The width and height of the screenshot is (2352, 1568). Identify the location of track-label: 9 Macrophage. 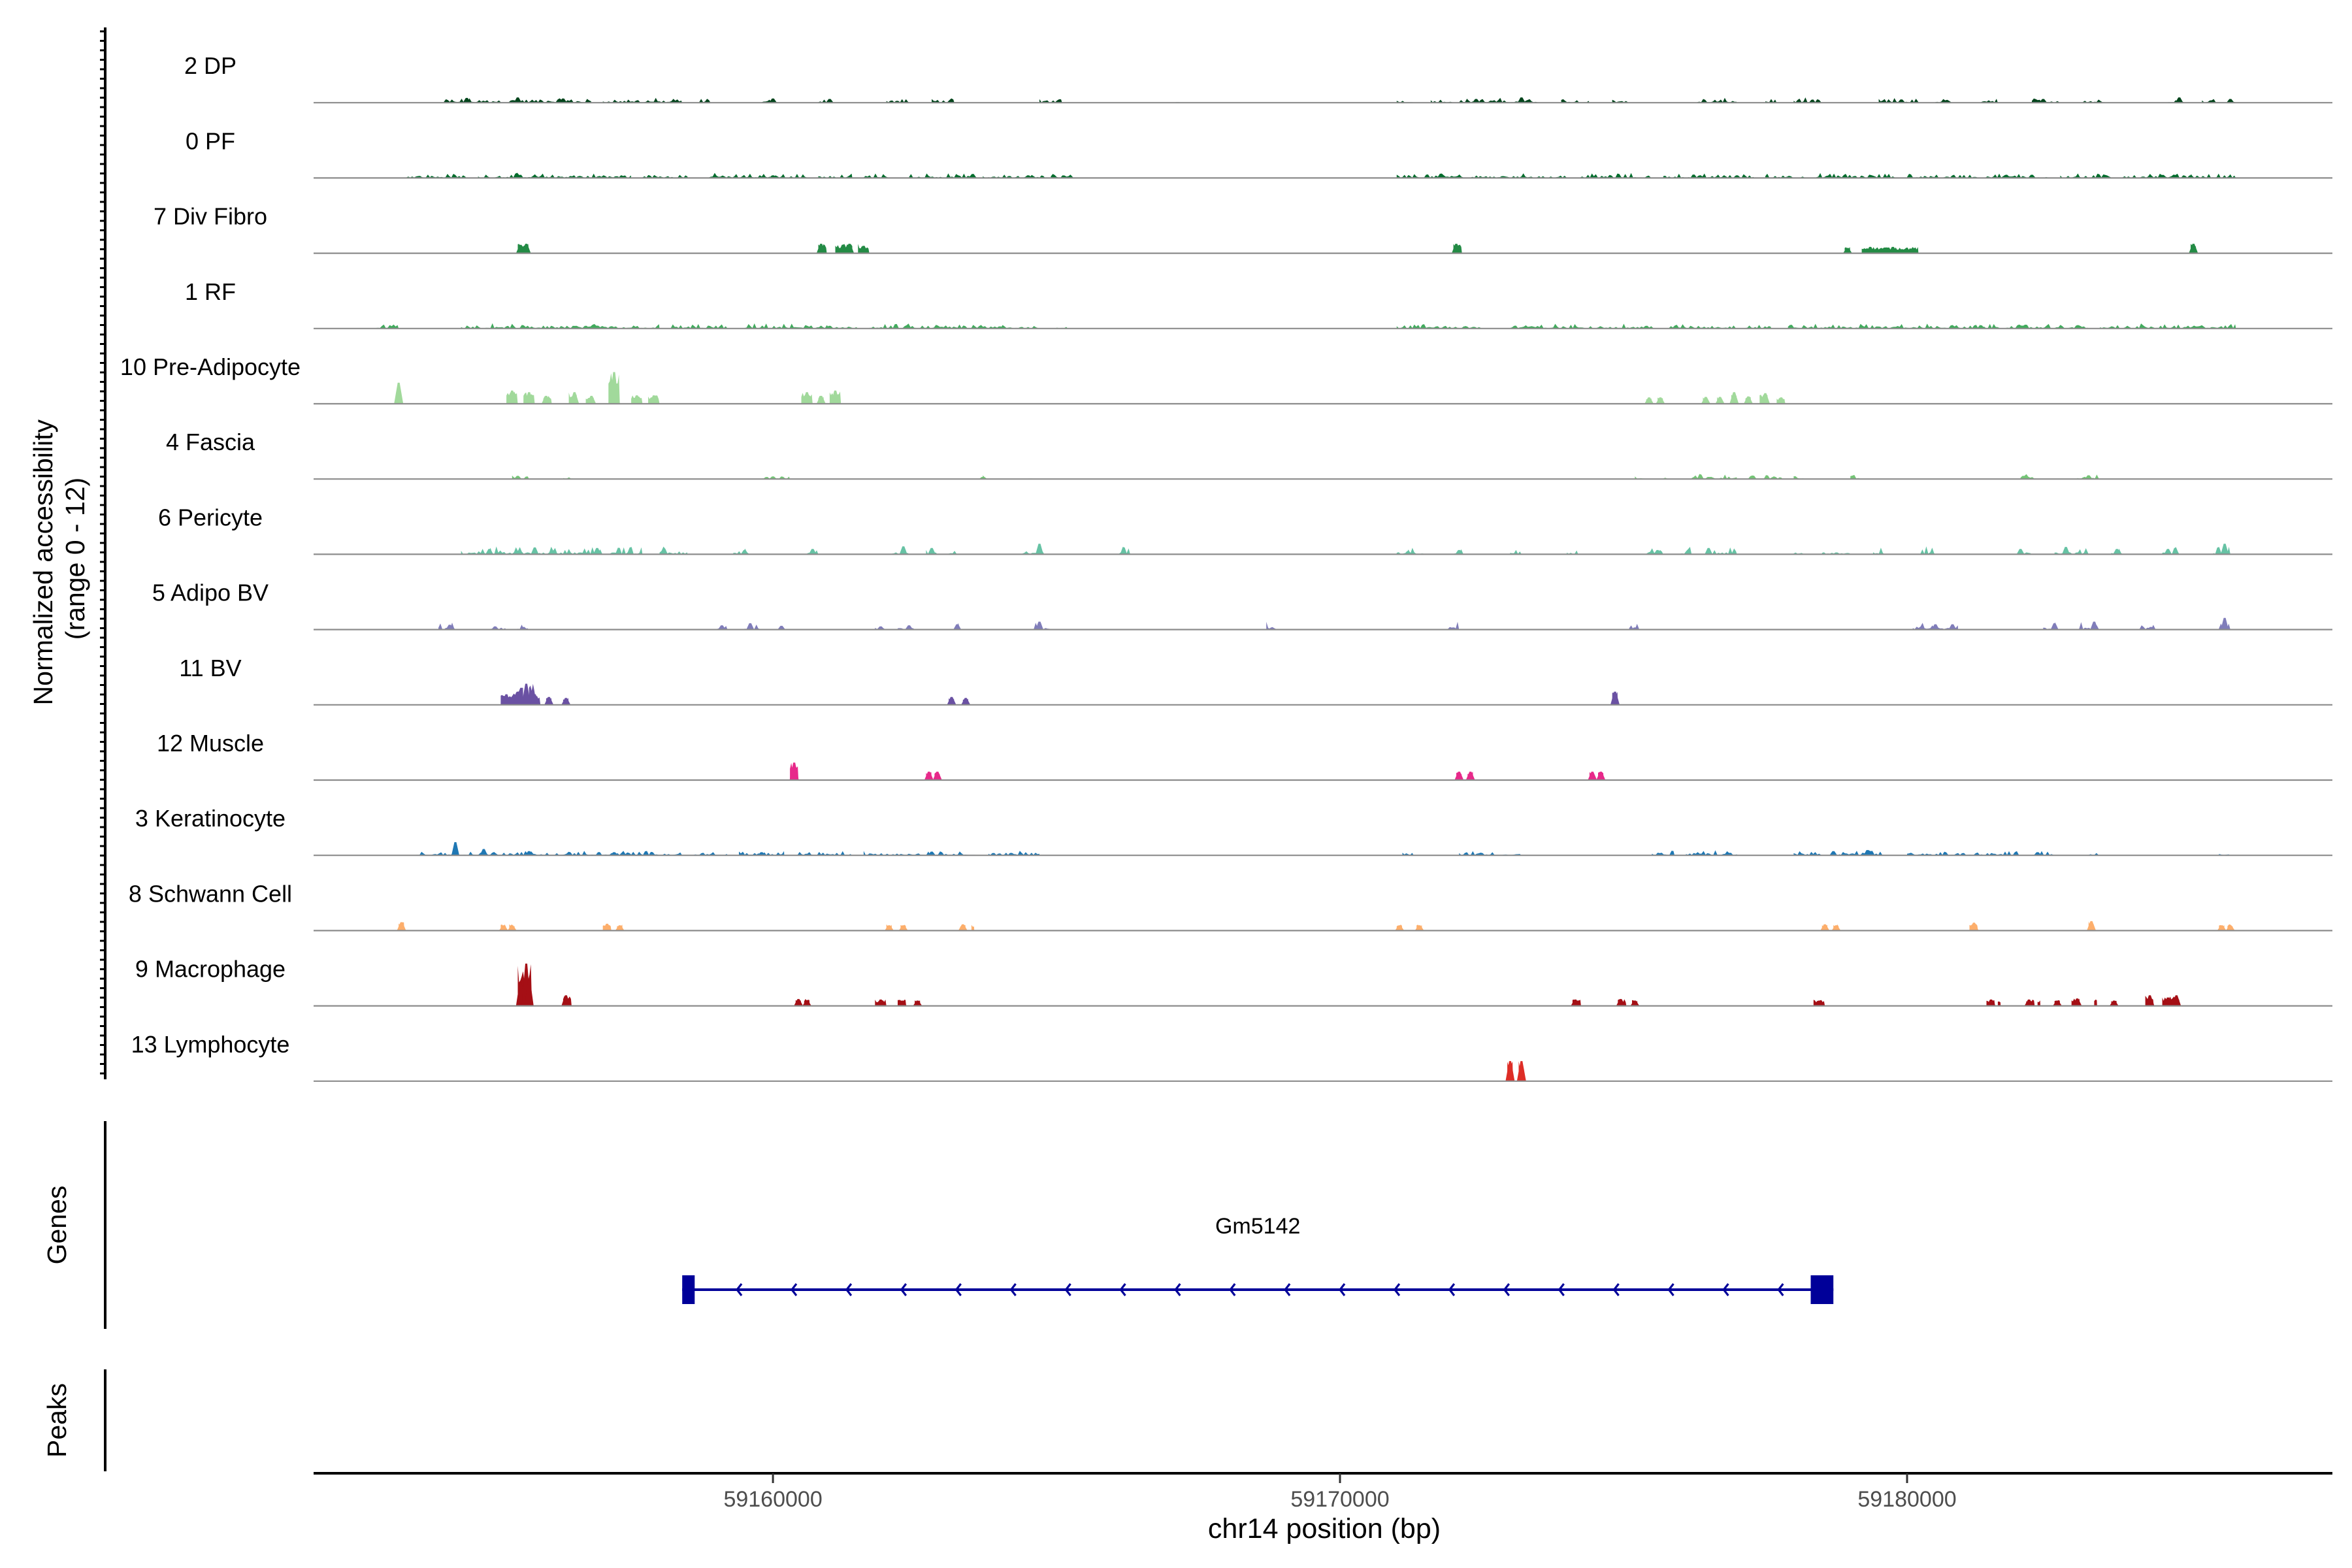
(210, 969).